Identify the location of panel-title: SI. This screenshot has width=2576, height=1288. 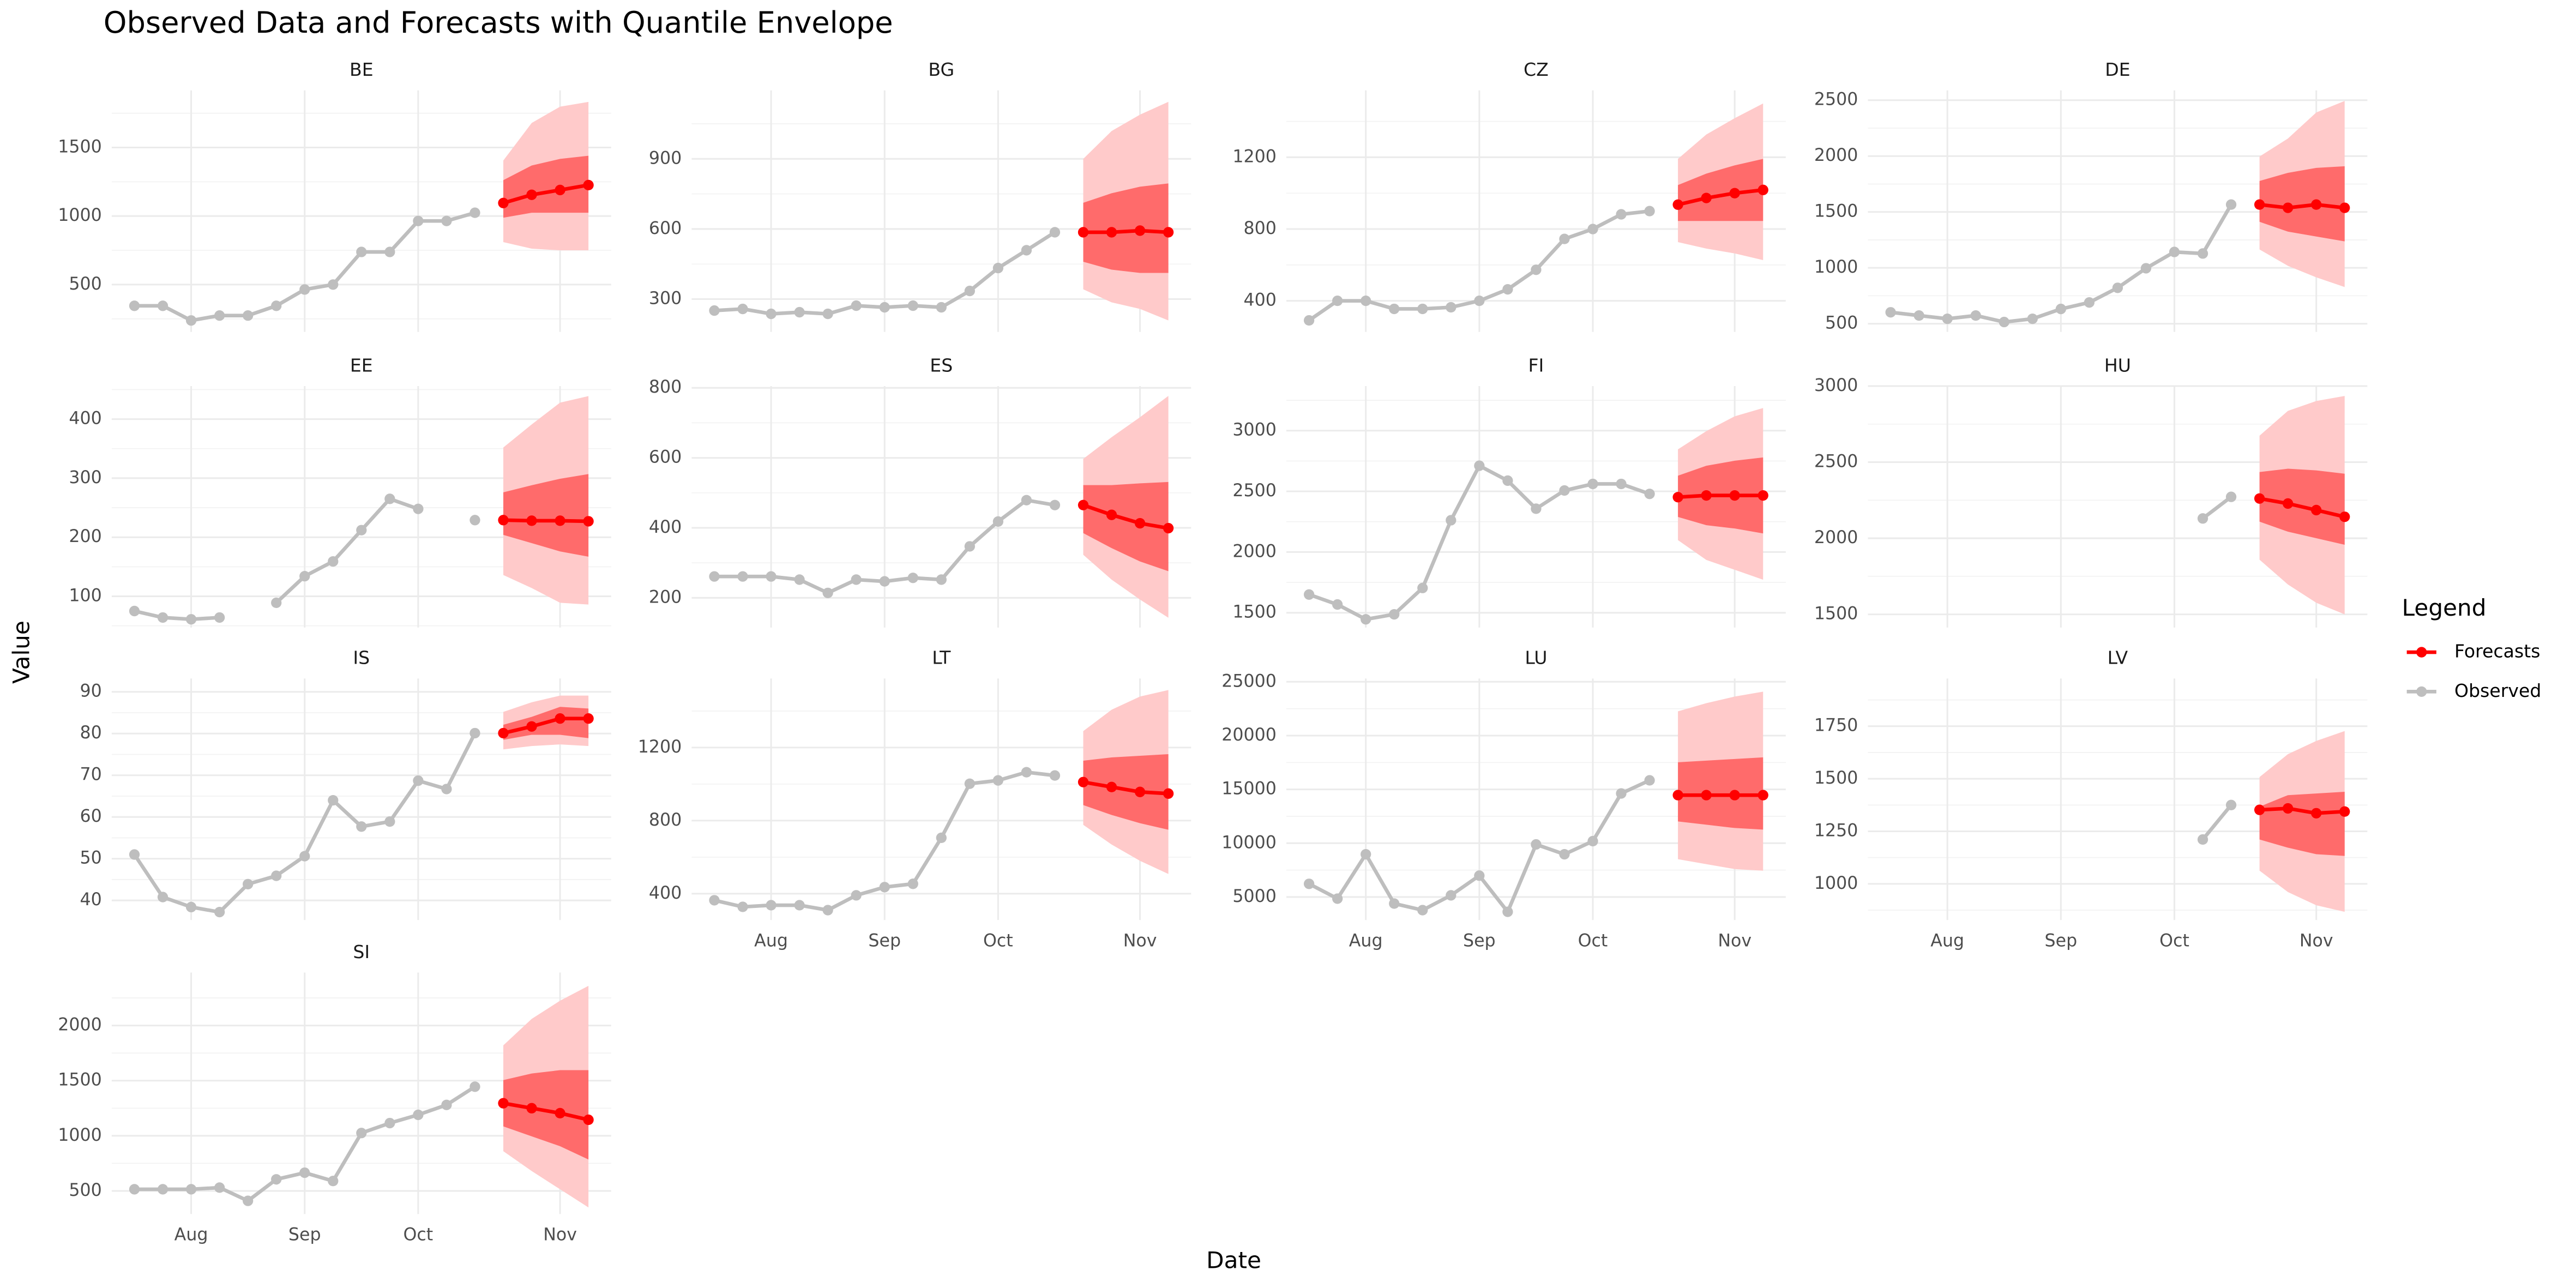
(361, 951).